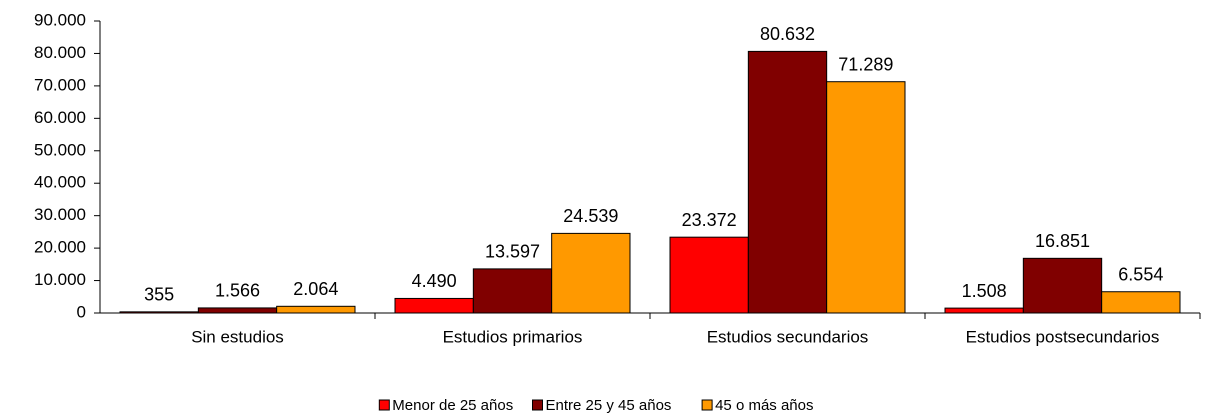 The height and width of the screenshot is (415, 1210). I want to click on value-label: 80.632, so click(787, 34).